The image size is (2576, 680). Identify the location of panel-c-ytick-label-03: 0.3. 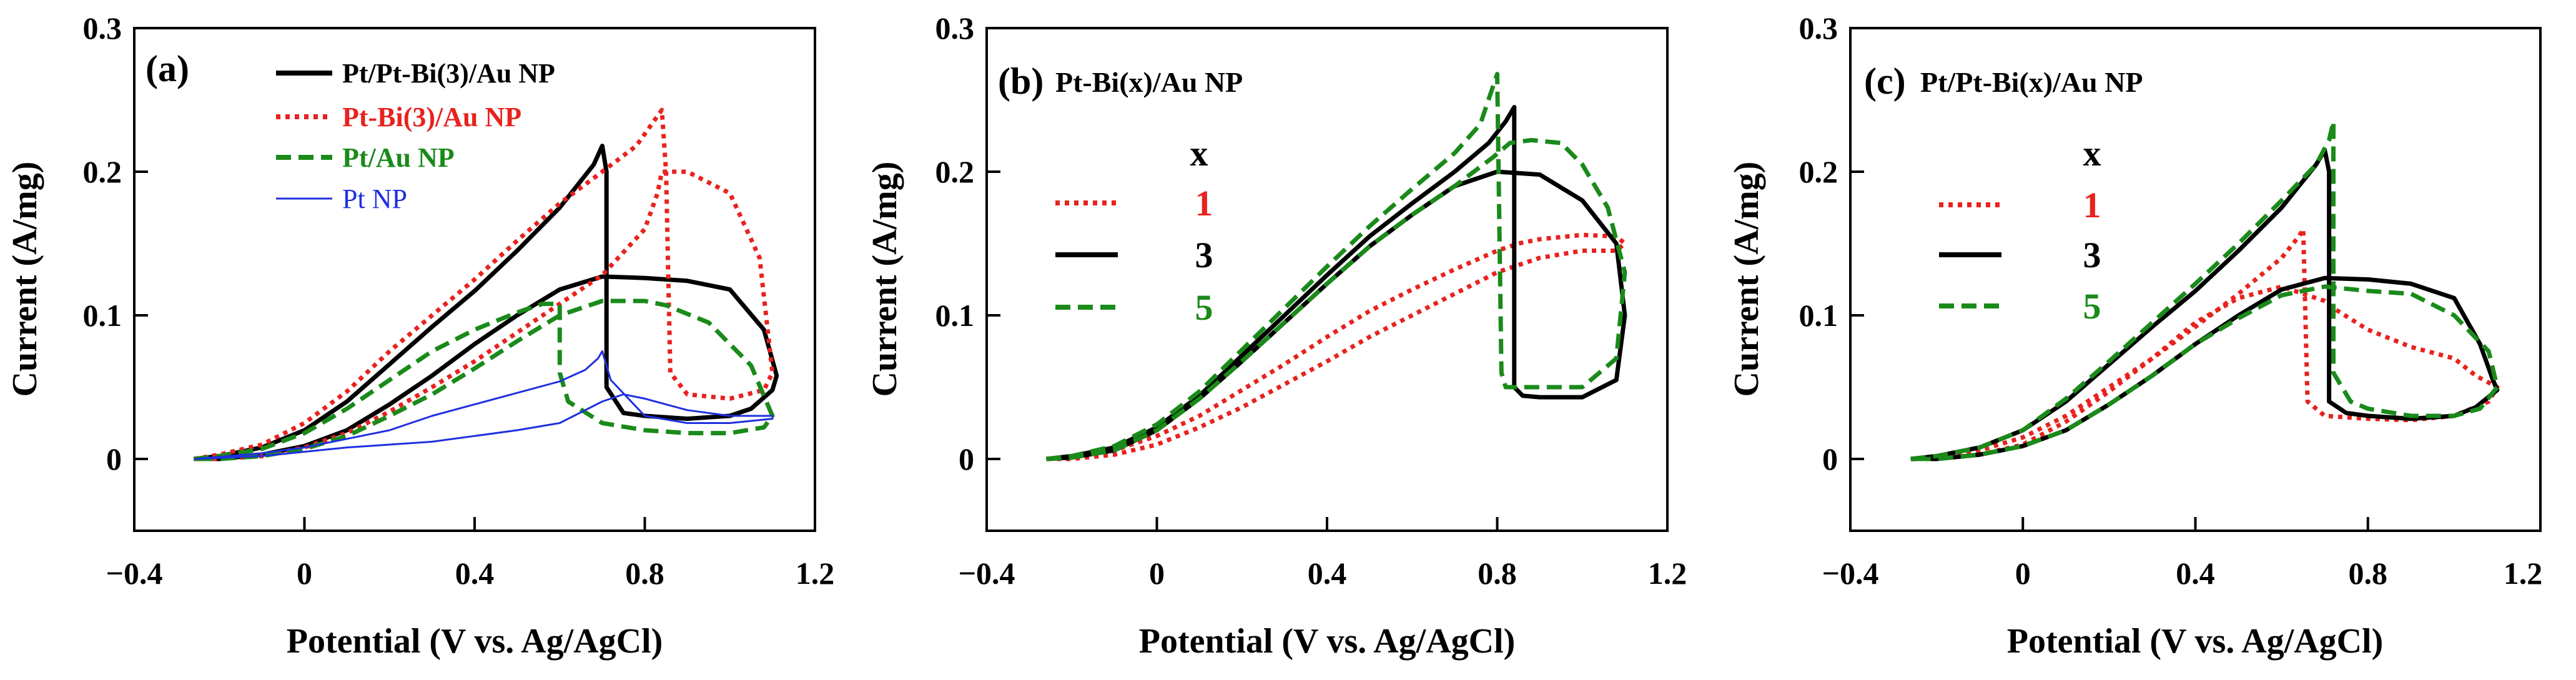
(1819, 28).